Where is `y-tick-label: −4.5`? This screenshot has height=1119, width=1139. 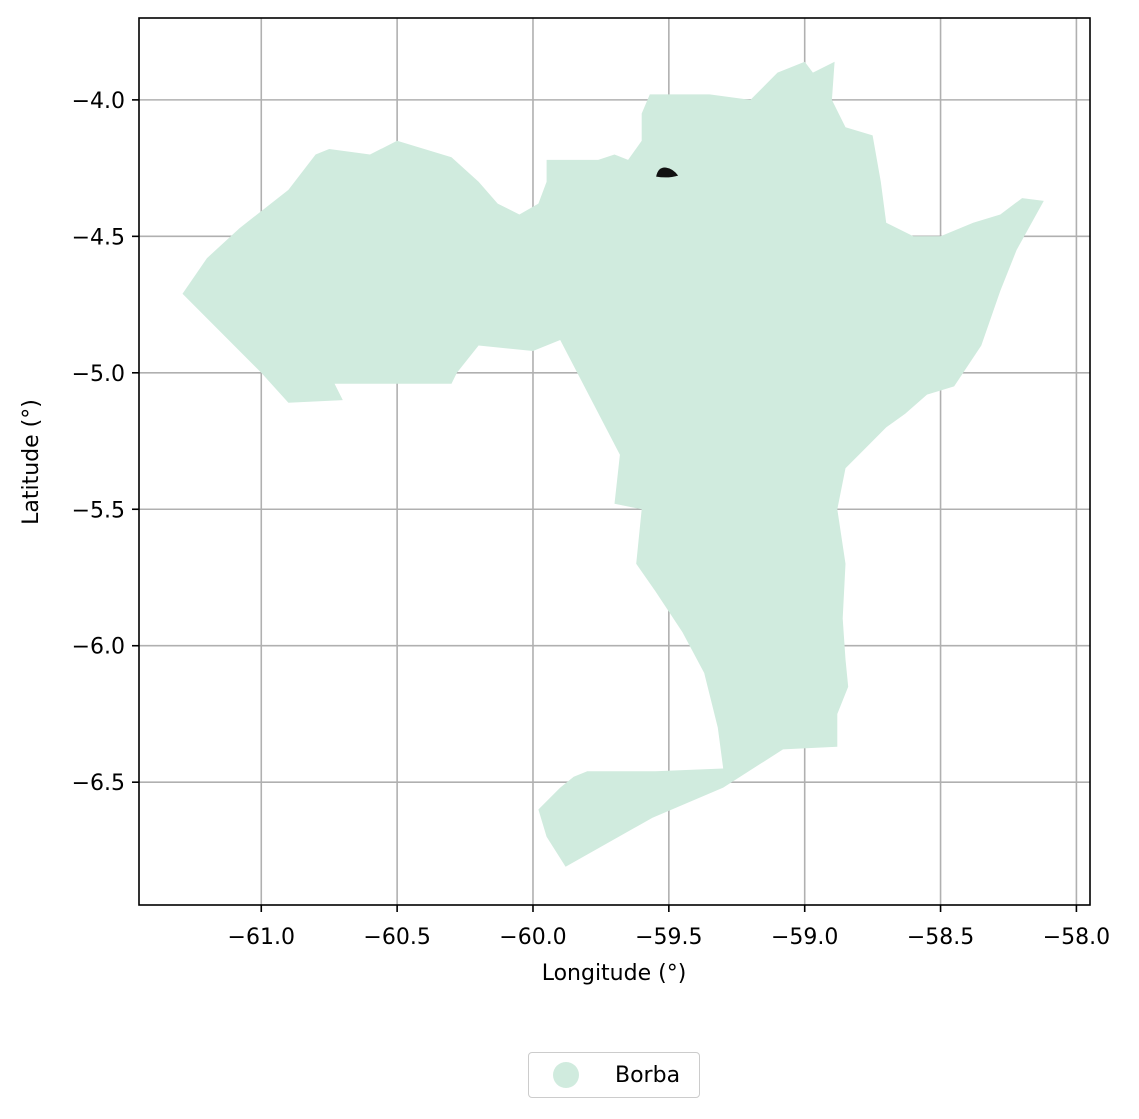 y-tick-label: −4.5 is located at coordinates (98, 237).